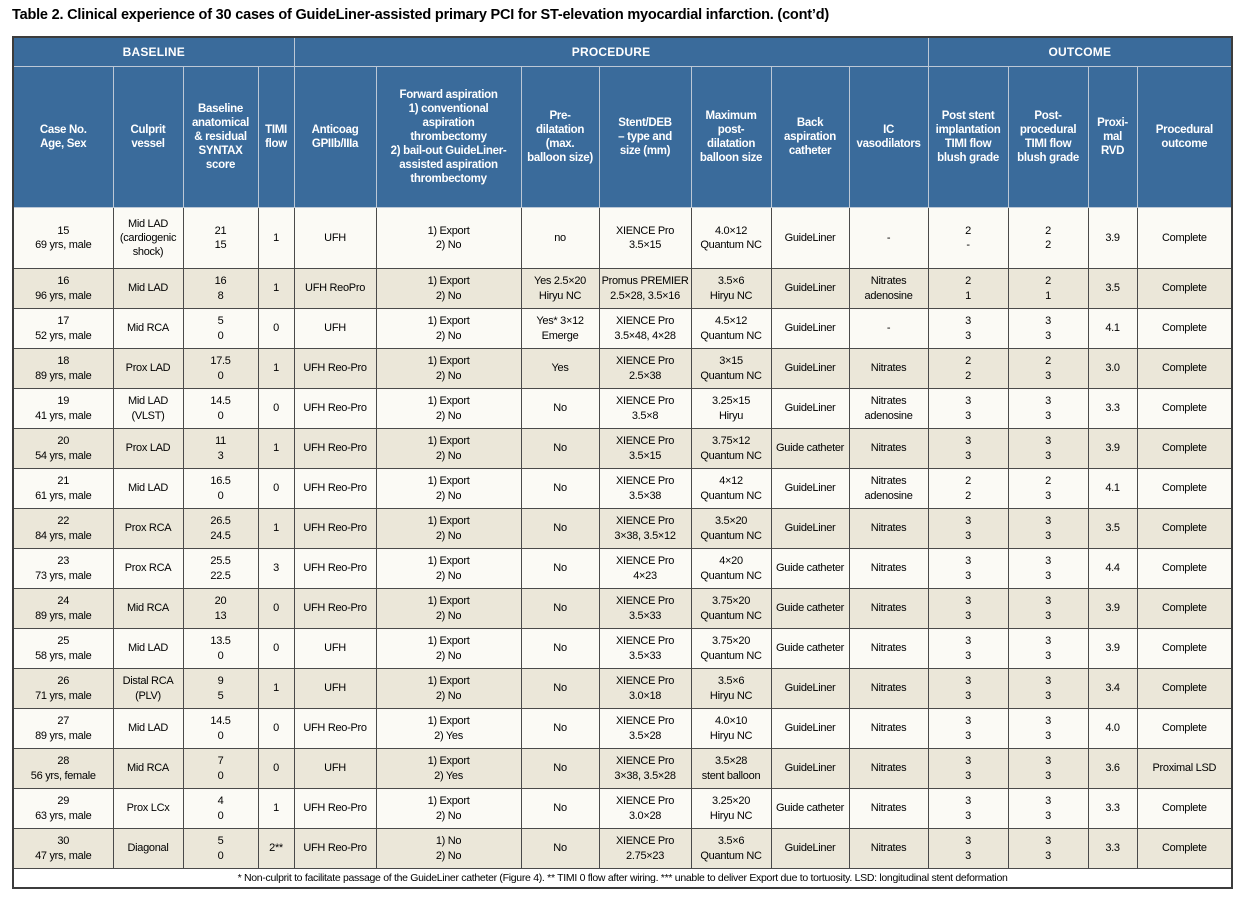 This screenshot has width=1243, height=904. I want to click on cell-r7-c0: 22 84 yrs, male, so click(63, 528).